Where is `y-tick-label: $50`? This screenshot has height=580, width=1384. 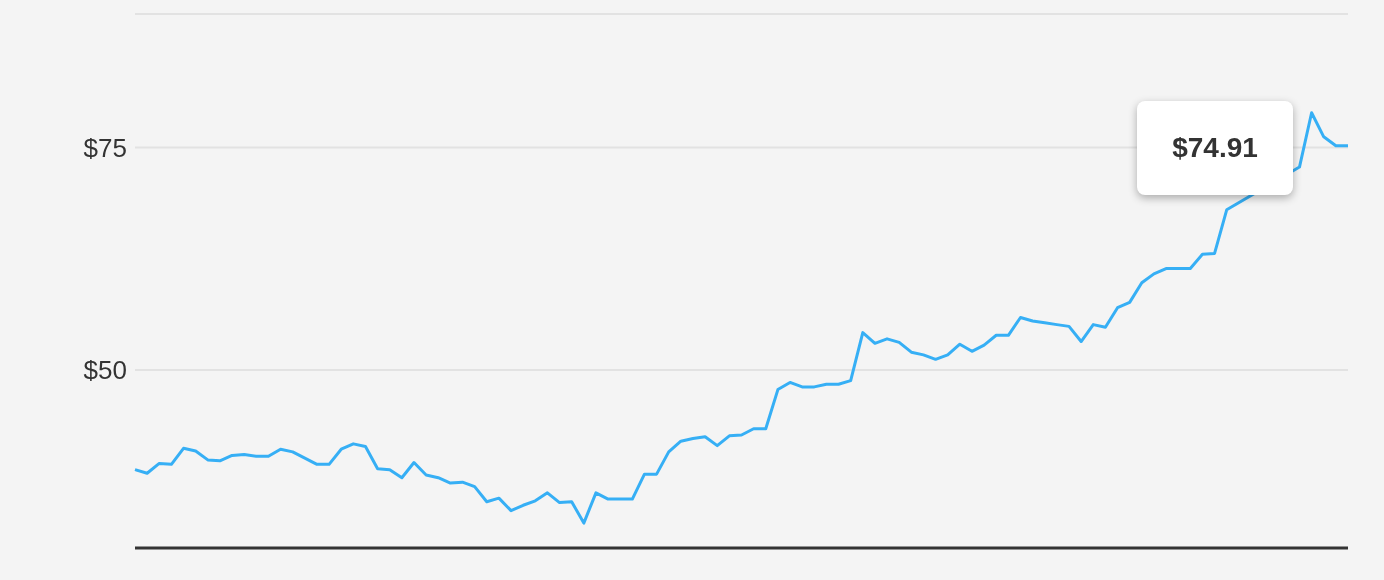 y-tick-label: $50 is located at coordinates (105, 370).